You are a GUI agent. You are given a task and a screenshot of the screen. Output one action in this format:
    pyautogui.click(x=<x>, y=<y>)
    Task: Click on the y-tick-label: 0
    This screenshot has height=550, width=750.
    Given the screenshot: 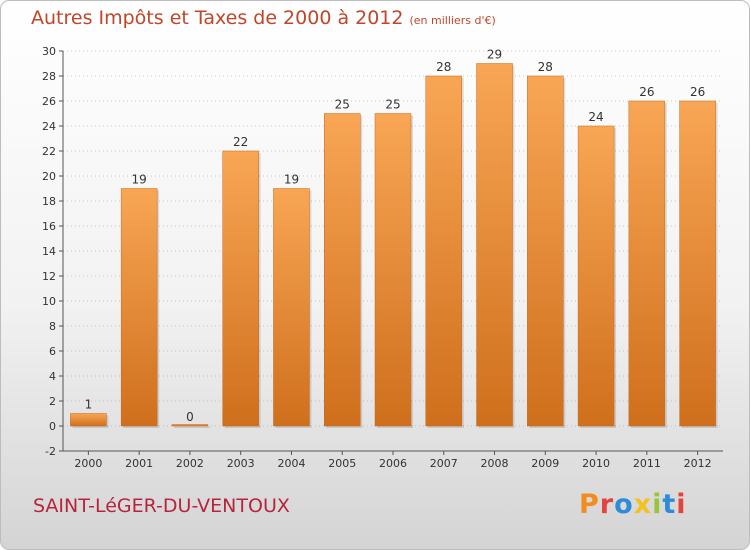 What is the action you would take?
    pyautogui.click(x=52, y=426)
    